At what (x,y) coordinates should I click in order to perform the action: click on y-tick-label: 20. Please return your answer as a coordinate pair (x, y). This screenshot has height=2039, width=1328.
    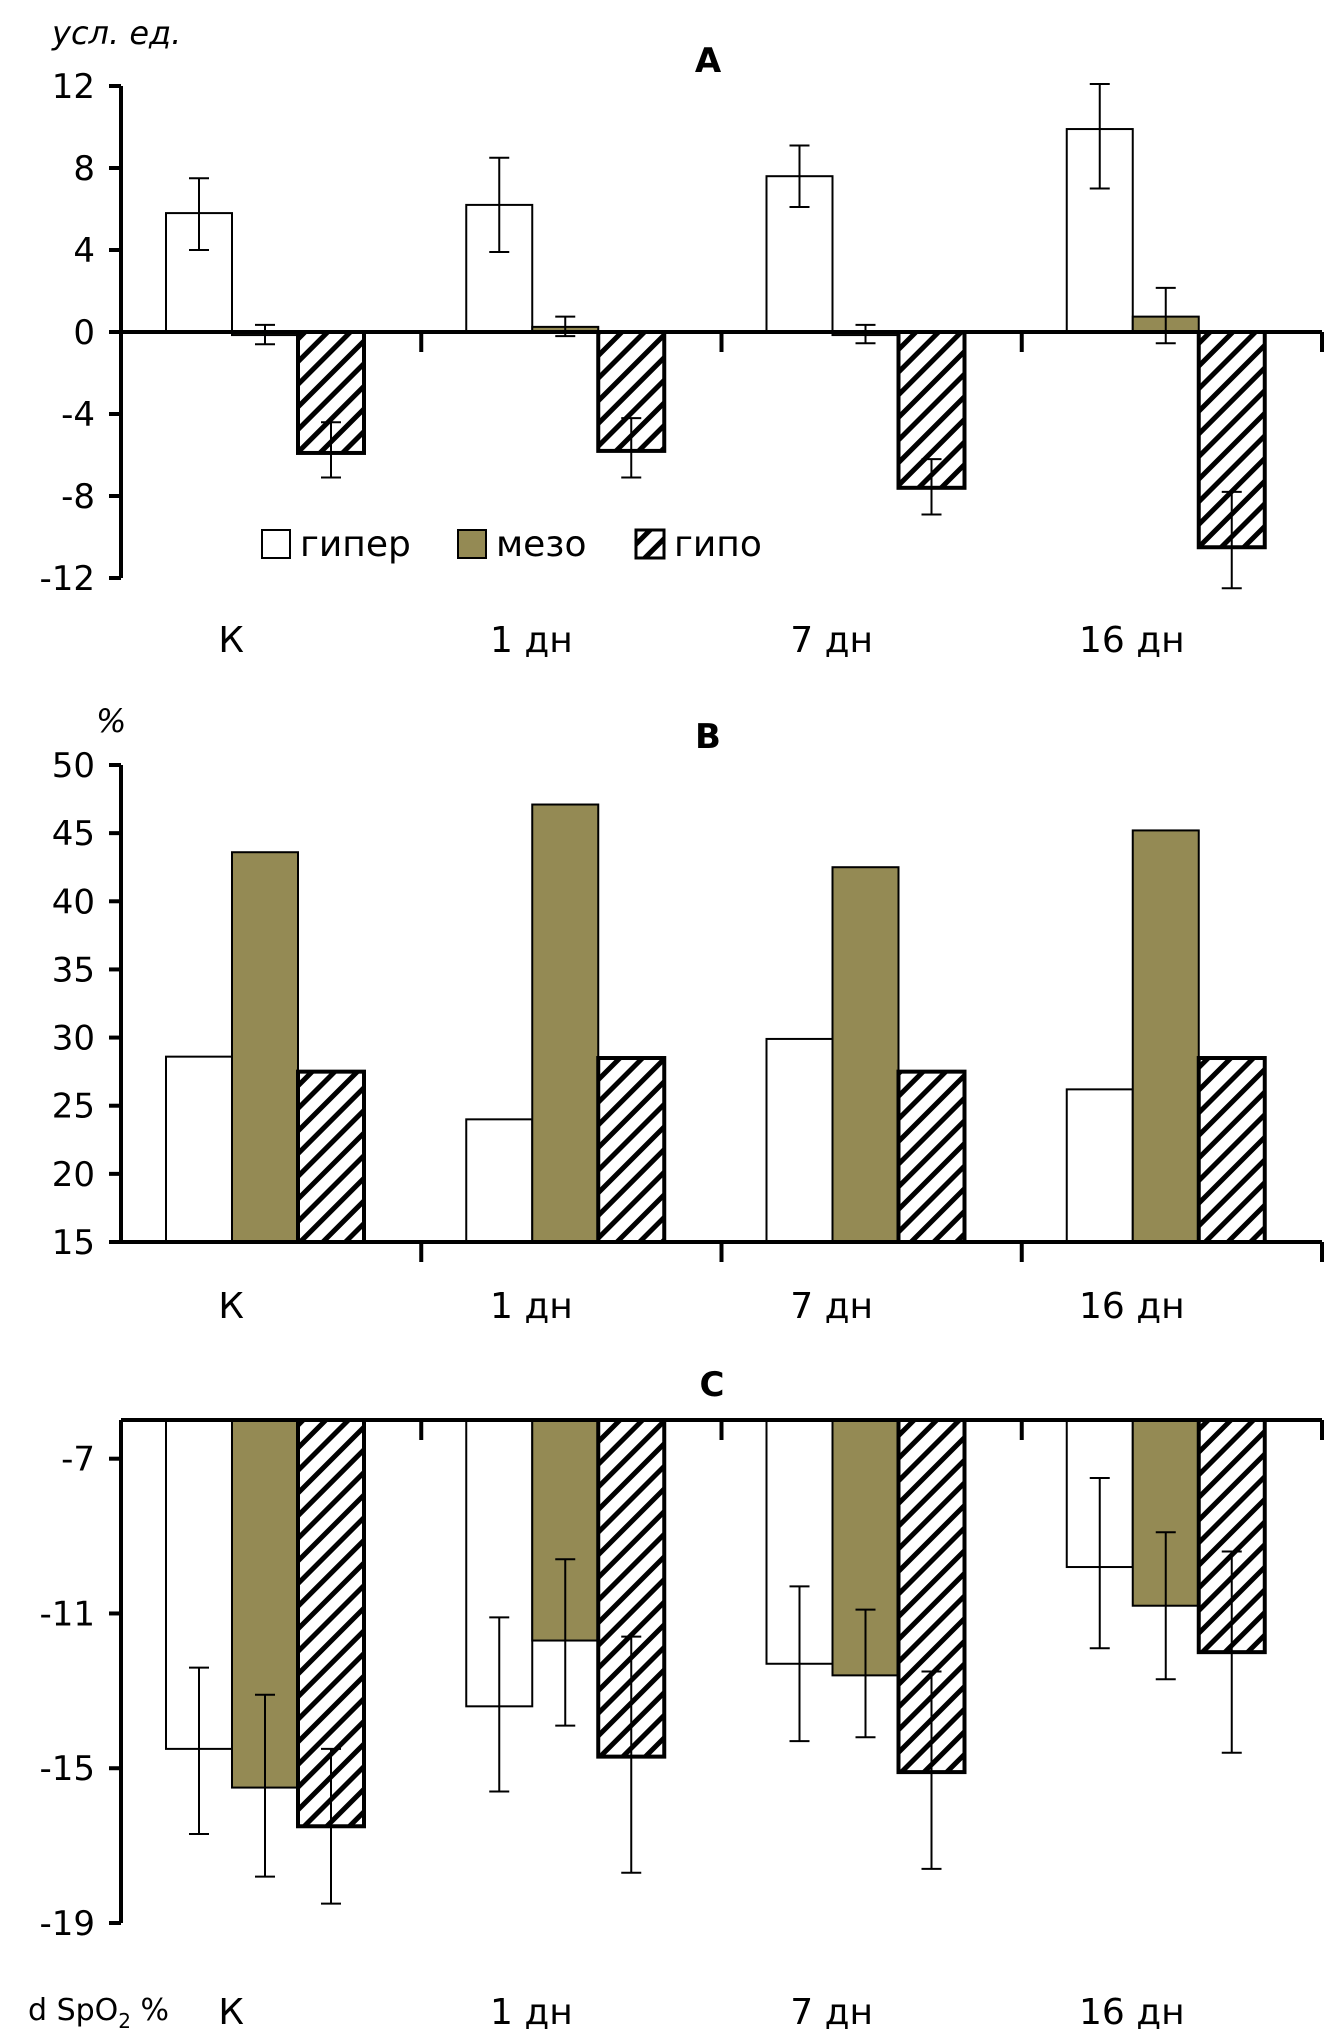
    Looking at the image, I should click on (73, 1175).